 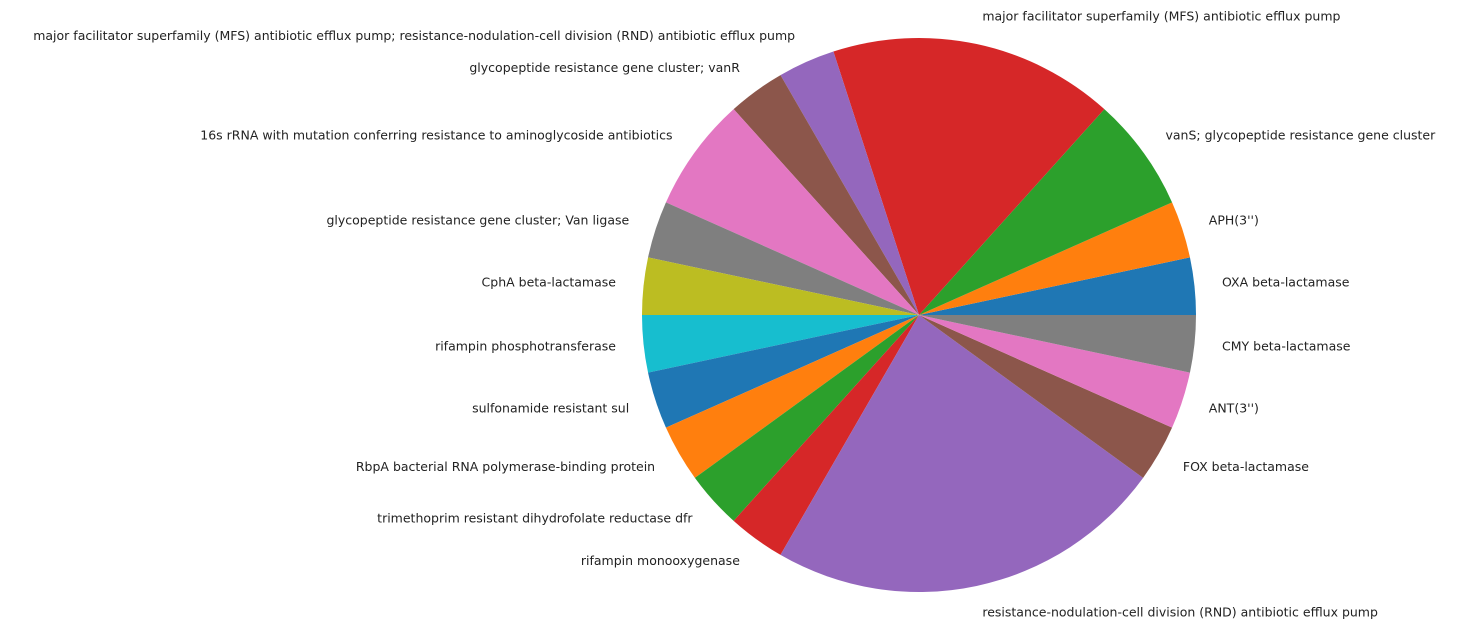 What do you see at coordinates (1234, 408) in the screenshot?
I see `pie-slice-label-16: ANT(3'')` at bounding box center [1234, 408].